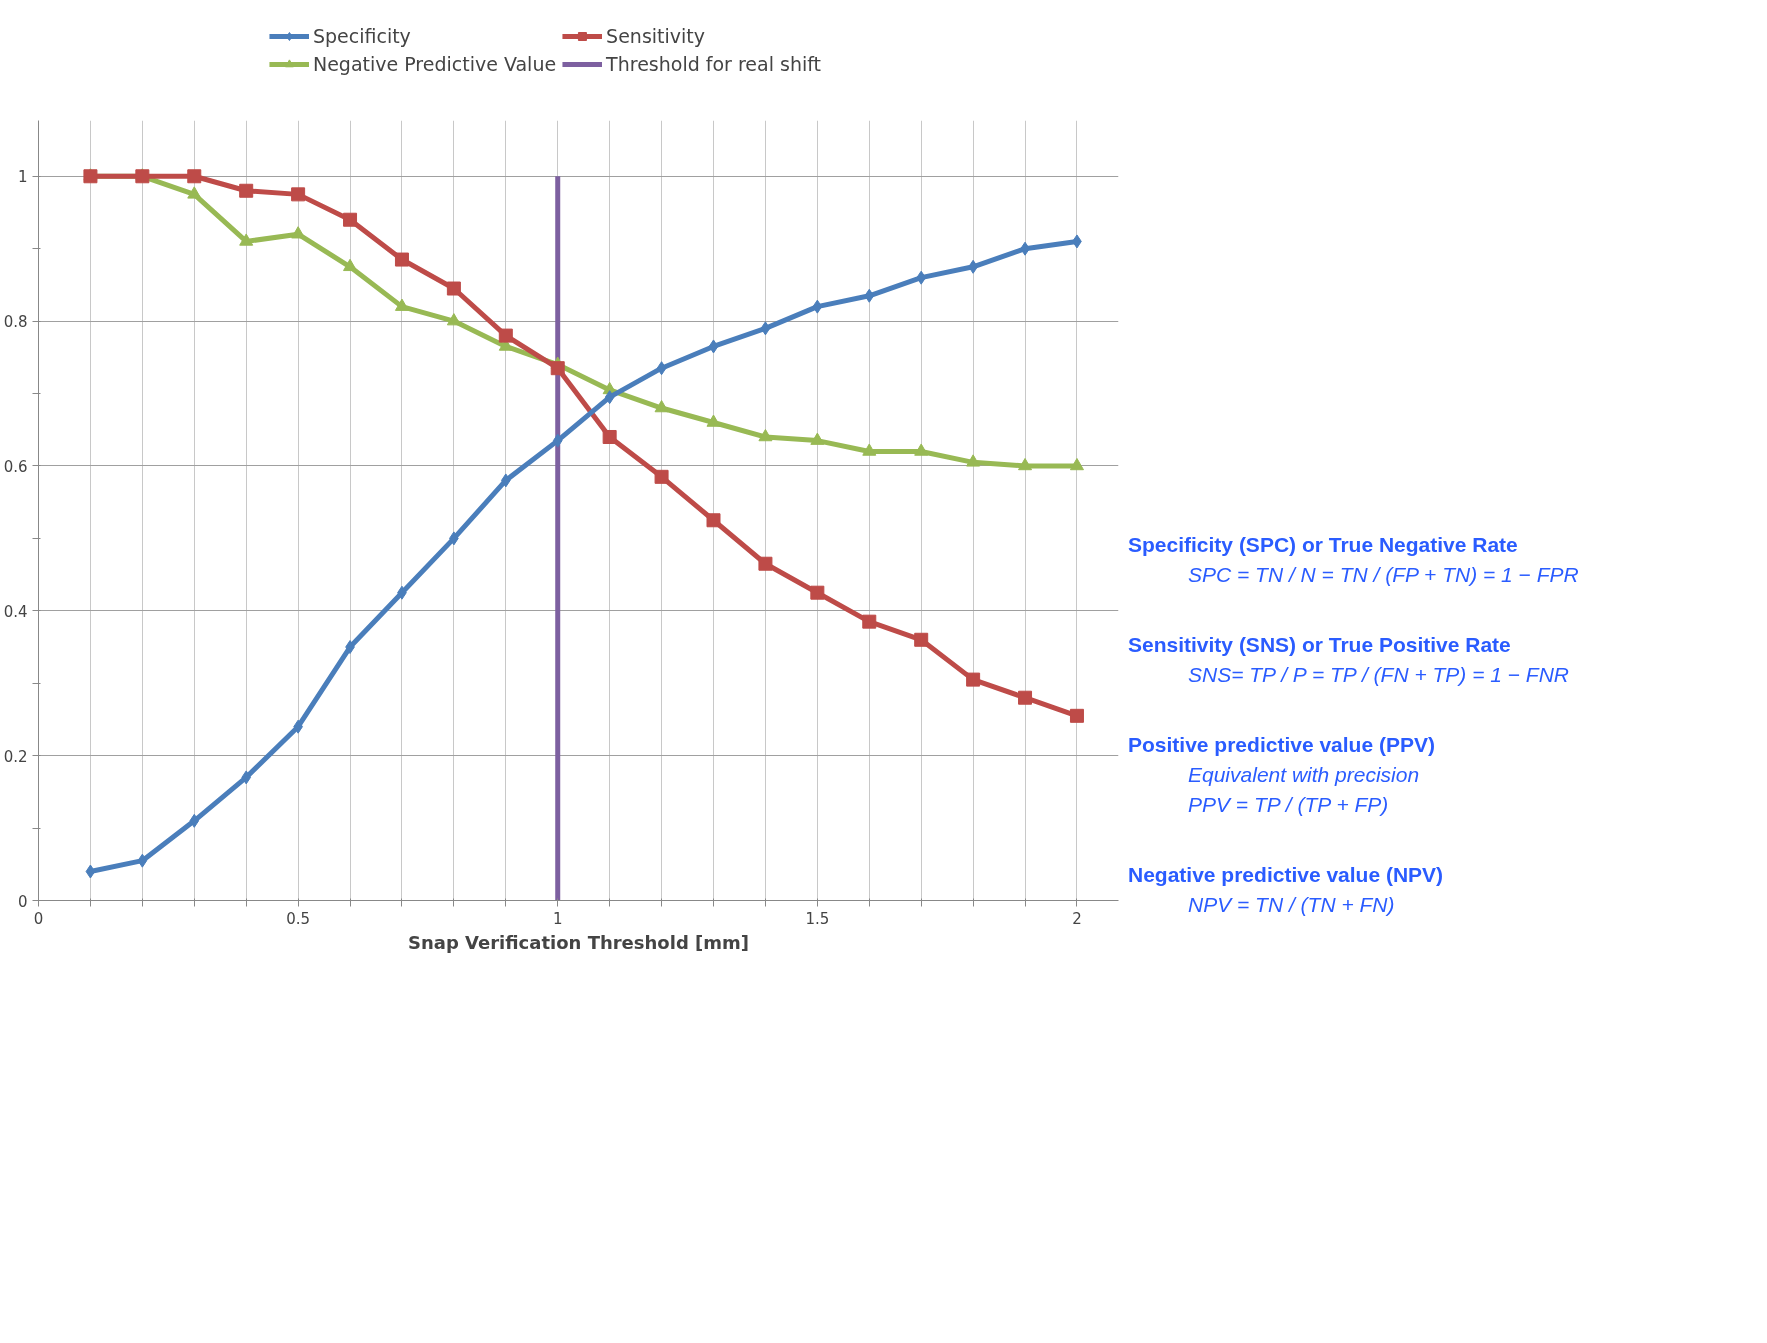 The width and height of the screenshot is (1767, 1343). What do you see at coordinates (557, 918) in the screenshot?
I see `x-tick-label: 1` at bounding box center [557, 918].